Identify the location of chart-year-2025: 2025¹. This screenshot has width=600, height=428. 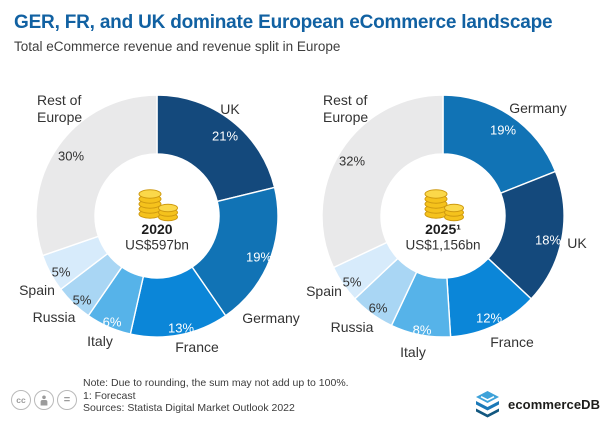
(443, 229).